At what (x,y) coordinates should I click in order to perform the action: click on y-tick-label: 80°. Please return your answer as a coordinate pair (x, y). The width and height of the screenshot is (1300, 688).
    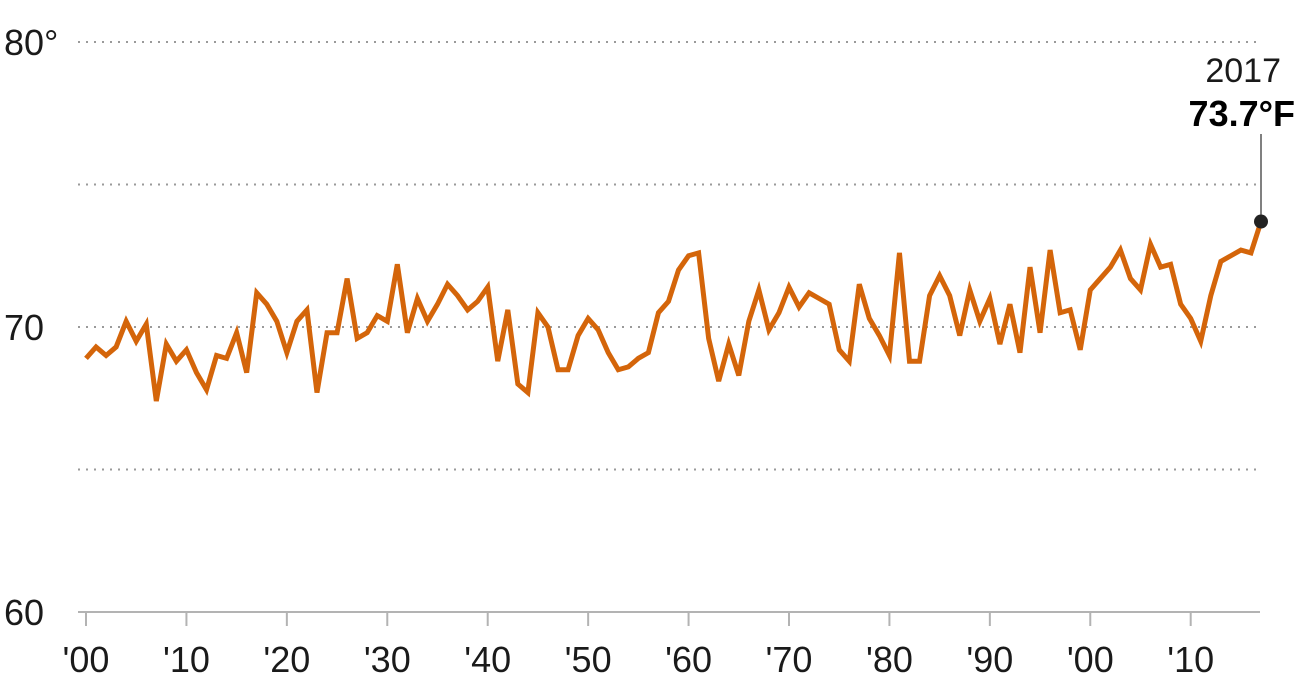
    Looking at the image, I should click on (31, 42).